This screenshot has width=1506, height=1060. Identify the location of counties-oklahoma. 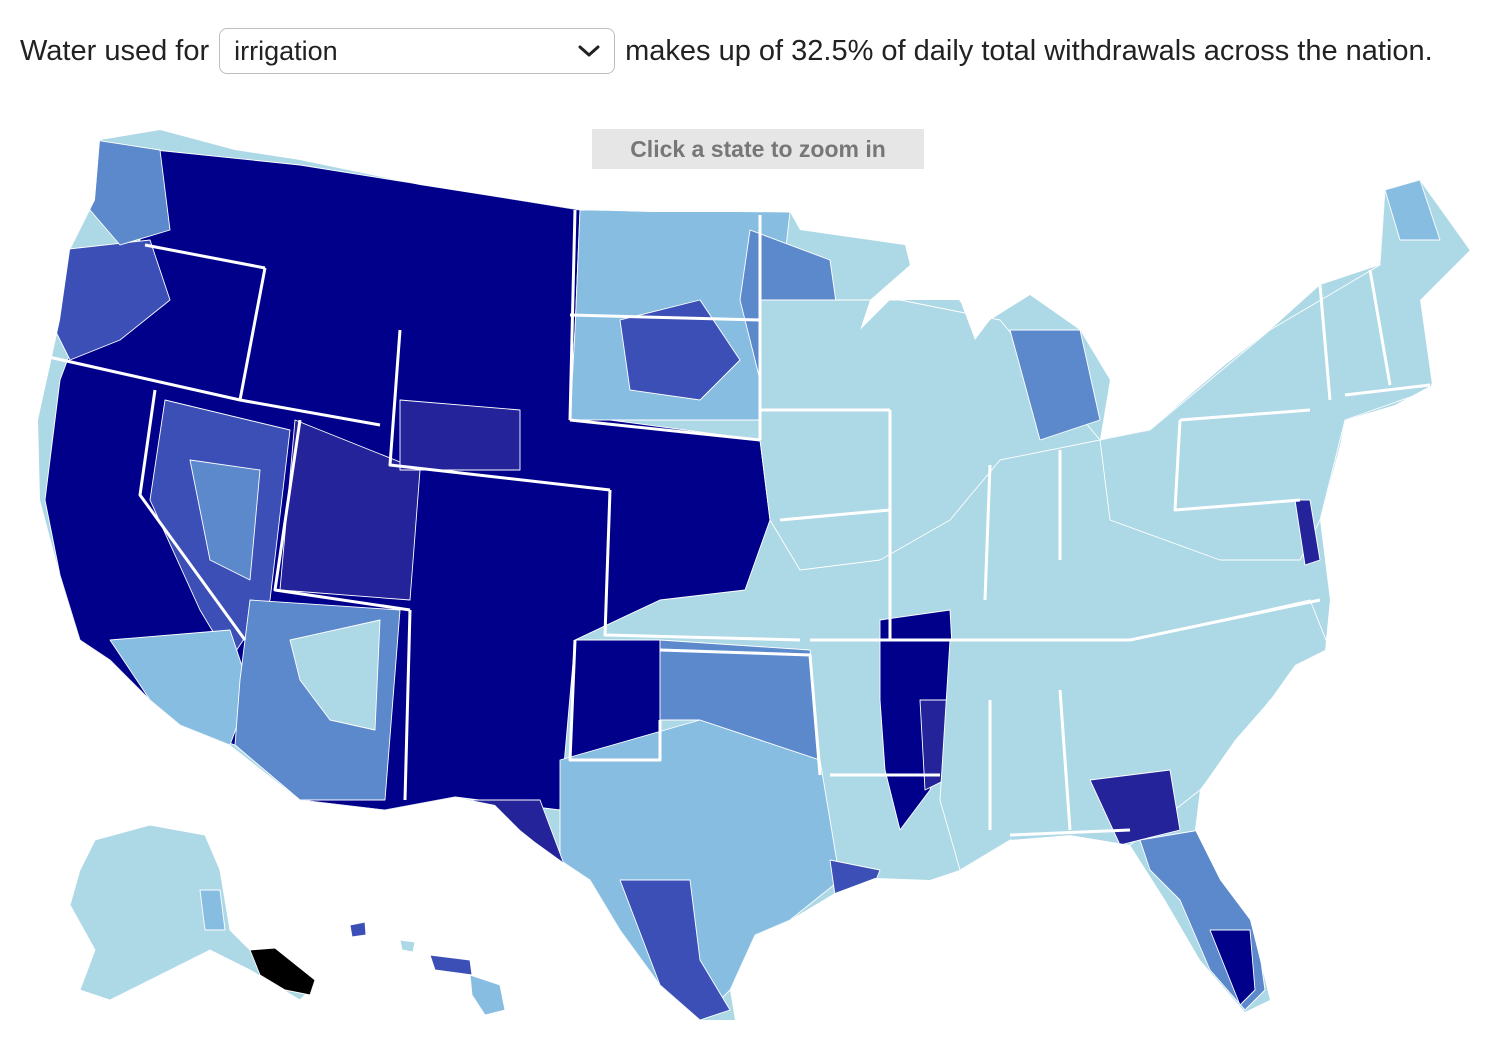
(740, 700).